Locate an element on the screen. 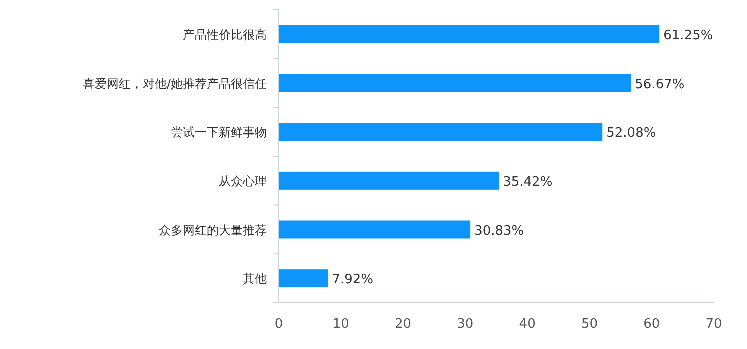 This screenshot has height=349, width=747. x-tick-label: 70 is located at coordinates (714, 324).